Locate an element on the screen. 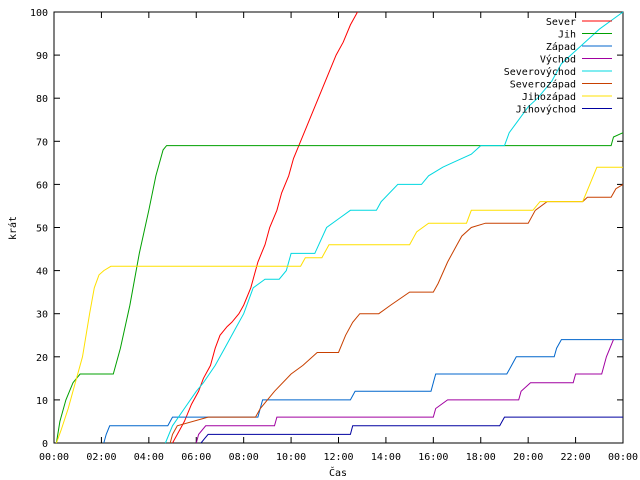  x-tick-label: 12:00 is located at coordinates (338, 457).